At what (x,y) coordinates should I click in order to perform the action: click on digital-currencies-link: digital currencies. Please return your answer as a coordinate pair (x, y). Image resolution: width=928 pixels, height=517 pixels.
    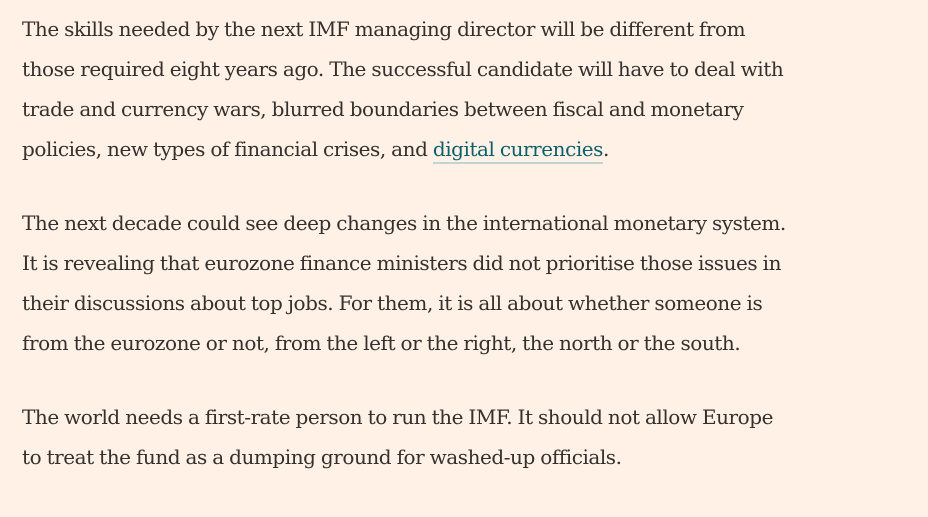
    Looking at the image, I should click on (517, 150).